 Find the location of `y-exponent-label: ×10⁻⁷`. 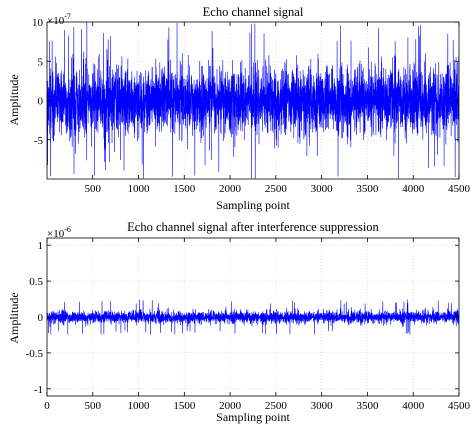

y-exponent-label: ×10⁻⁷ is located at coordinates (59, 19).